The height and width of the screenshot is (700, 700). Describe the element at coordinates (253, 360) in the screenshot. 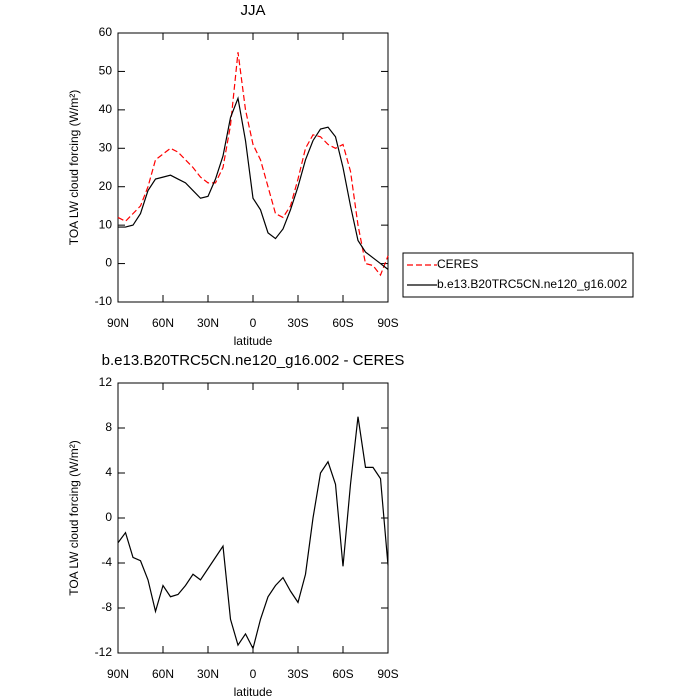

I see `chart-title: b.e13.B20TRC5CN.ne120_g16.002 - CERES` at that location.